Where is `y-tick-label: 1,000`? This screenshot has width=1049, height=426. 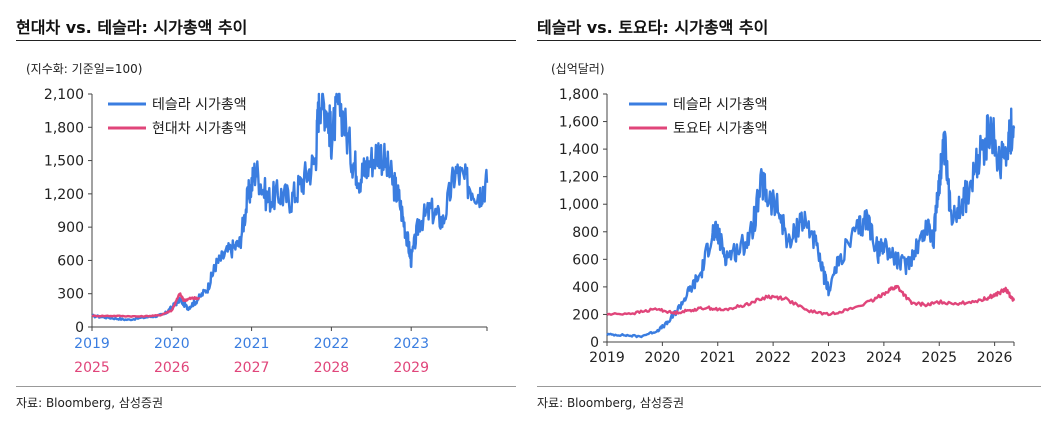 y-tick-label: 1,000 is located at coordinates (579, 205).